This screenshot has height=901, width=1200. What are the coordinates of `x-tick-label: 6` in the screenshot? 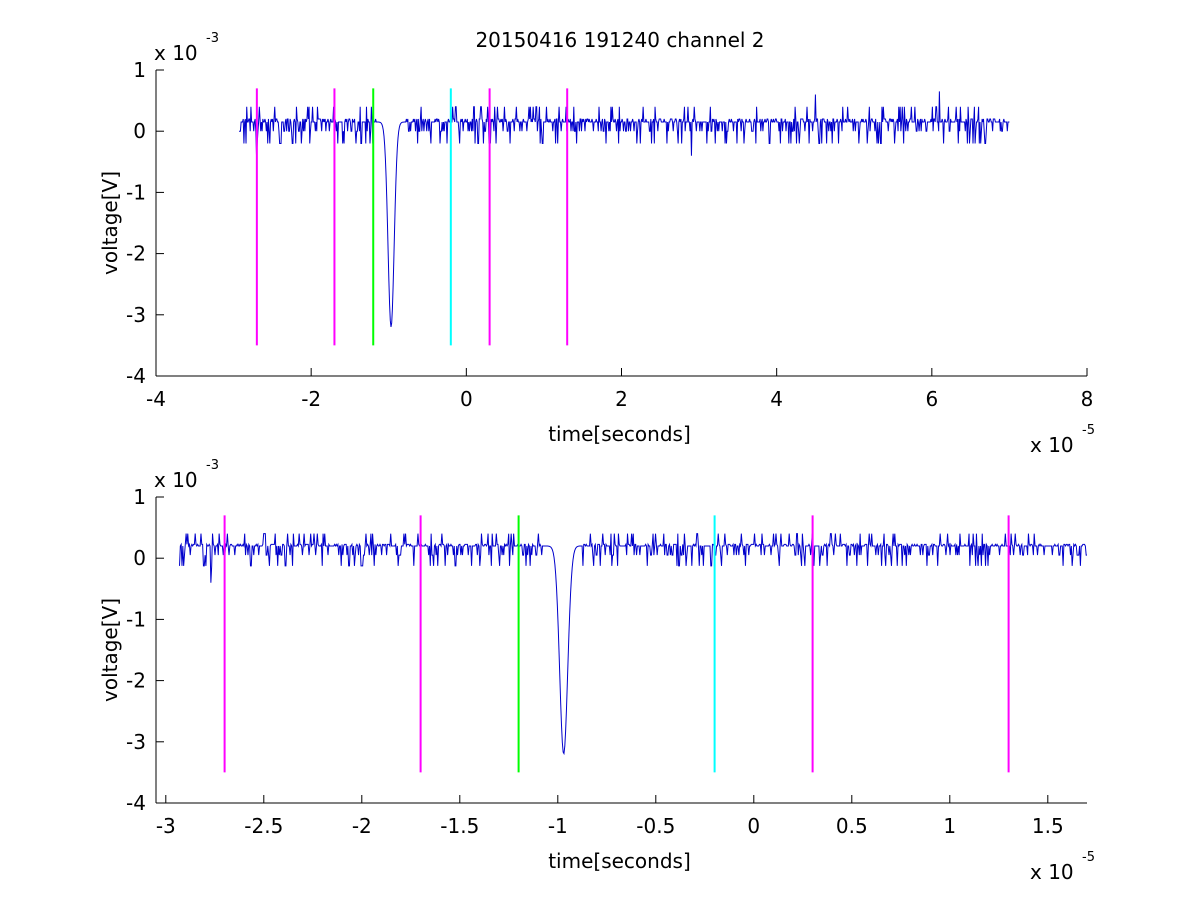 It's located at (931, 399).